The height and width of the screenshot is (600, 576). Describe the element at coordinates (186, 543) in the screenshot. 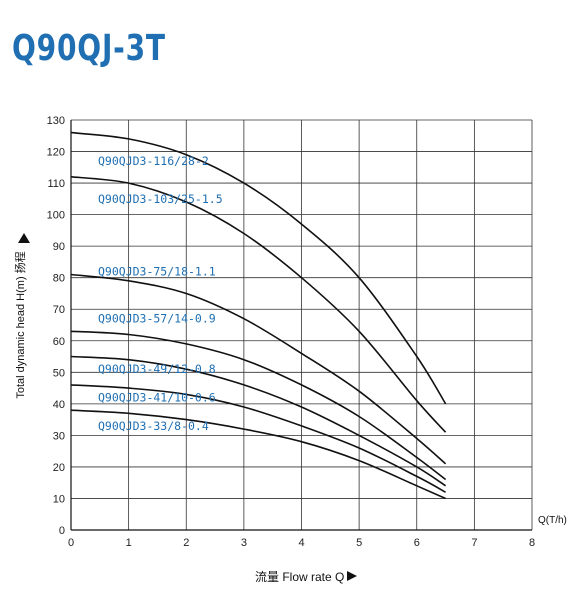

I see `x-tick-label: 2` at that location.